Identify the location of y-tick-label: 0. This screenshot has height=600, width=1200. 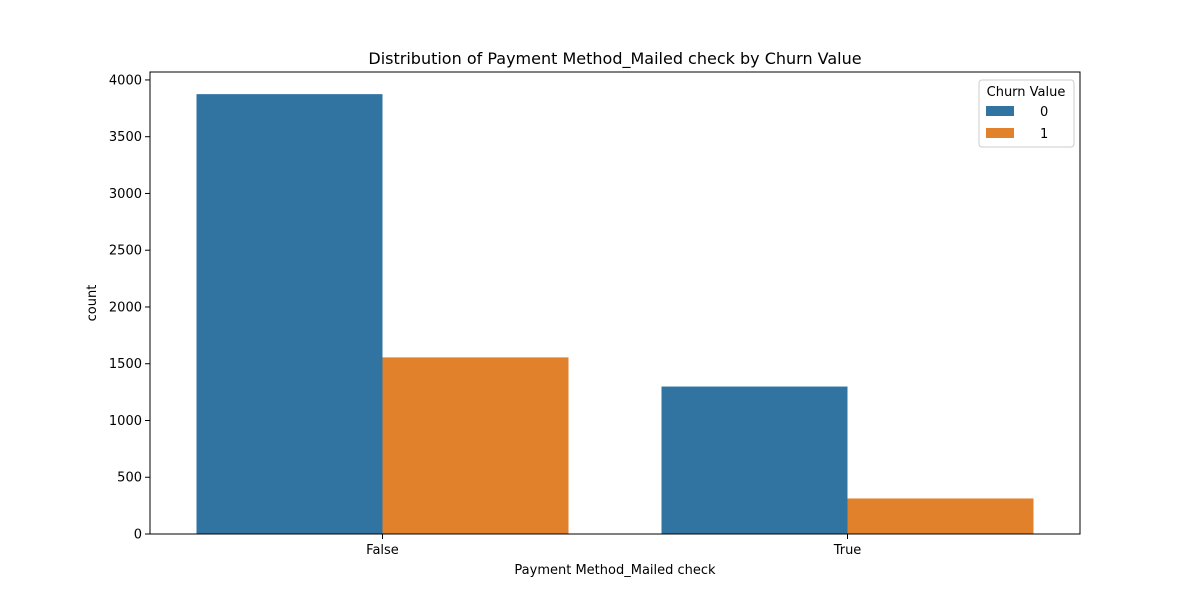
(138, 535).